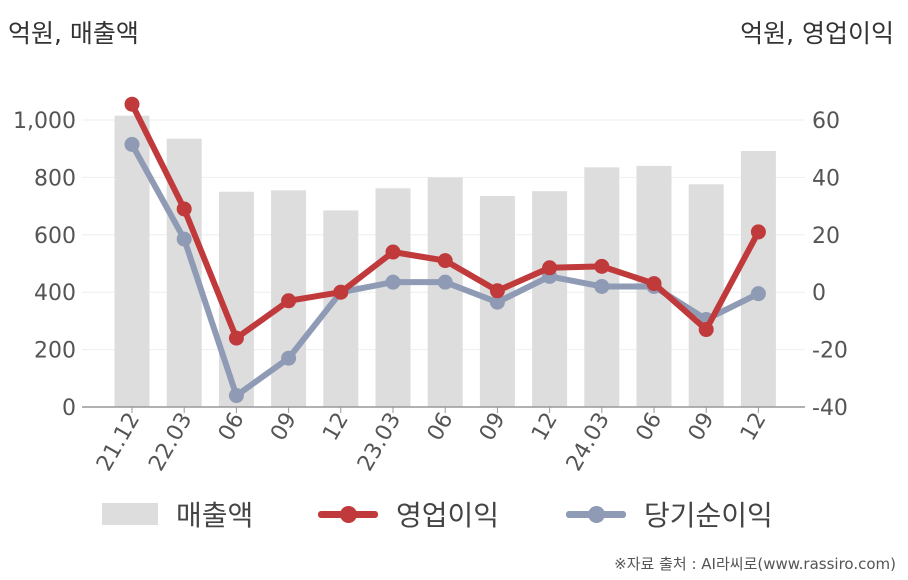 The width and height of the screenshot is (908, 580). Describe the element at coordinates (379, 442) in the screenshot. I see `x-tick-label: 23.03` at that location.